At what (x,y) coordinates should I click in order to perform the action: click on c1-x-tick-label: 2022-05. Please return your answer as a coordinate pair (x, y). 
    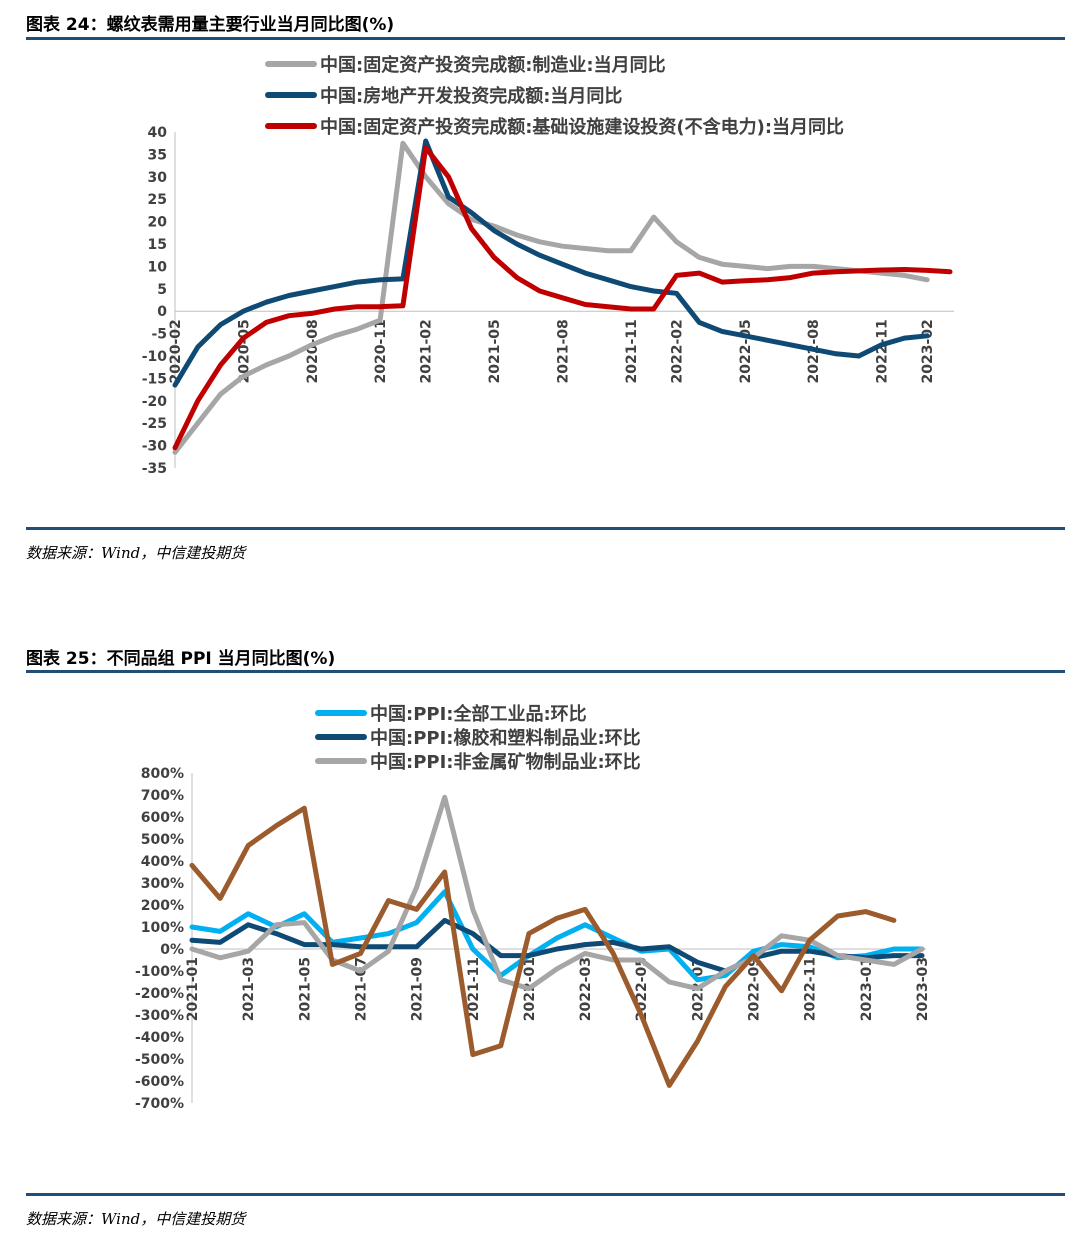
    Looking at the image, I should click on (746, 351).